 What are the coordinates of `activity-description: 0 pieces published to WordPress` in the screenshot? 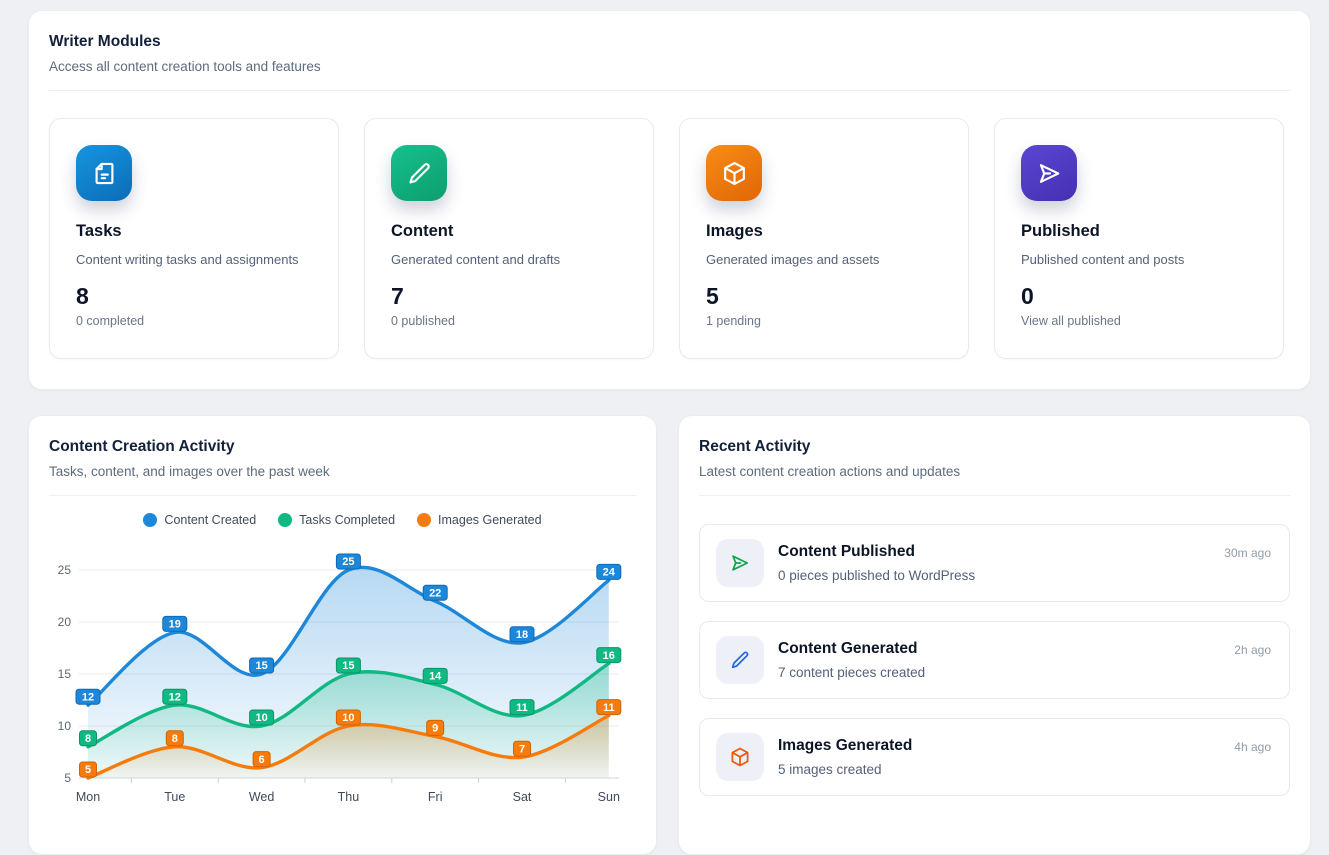 It's located at (877, 575).